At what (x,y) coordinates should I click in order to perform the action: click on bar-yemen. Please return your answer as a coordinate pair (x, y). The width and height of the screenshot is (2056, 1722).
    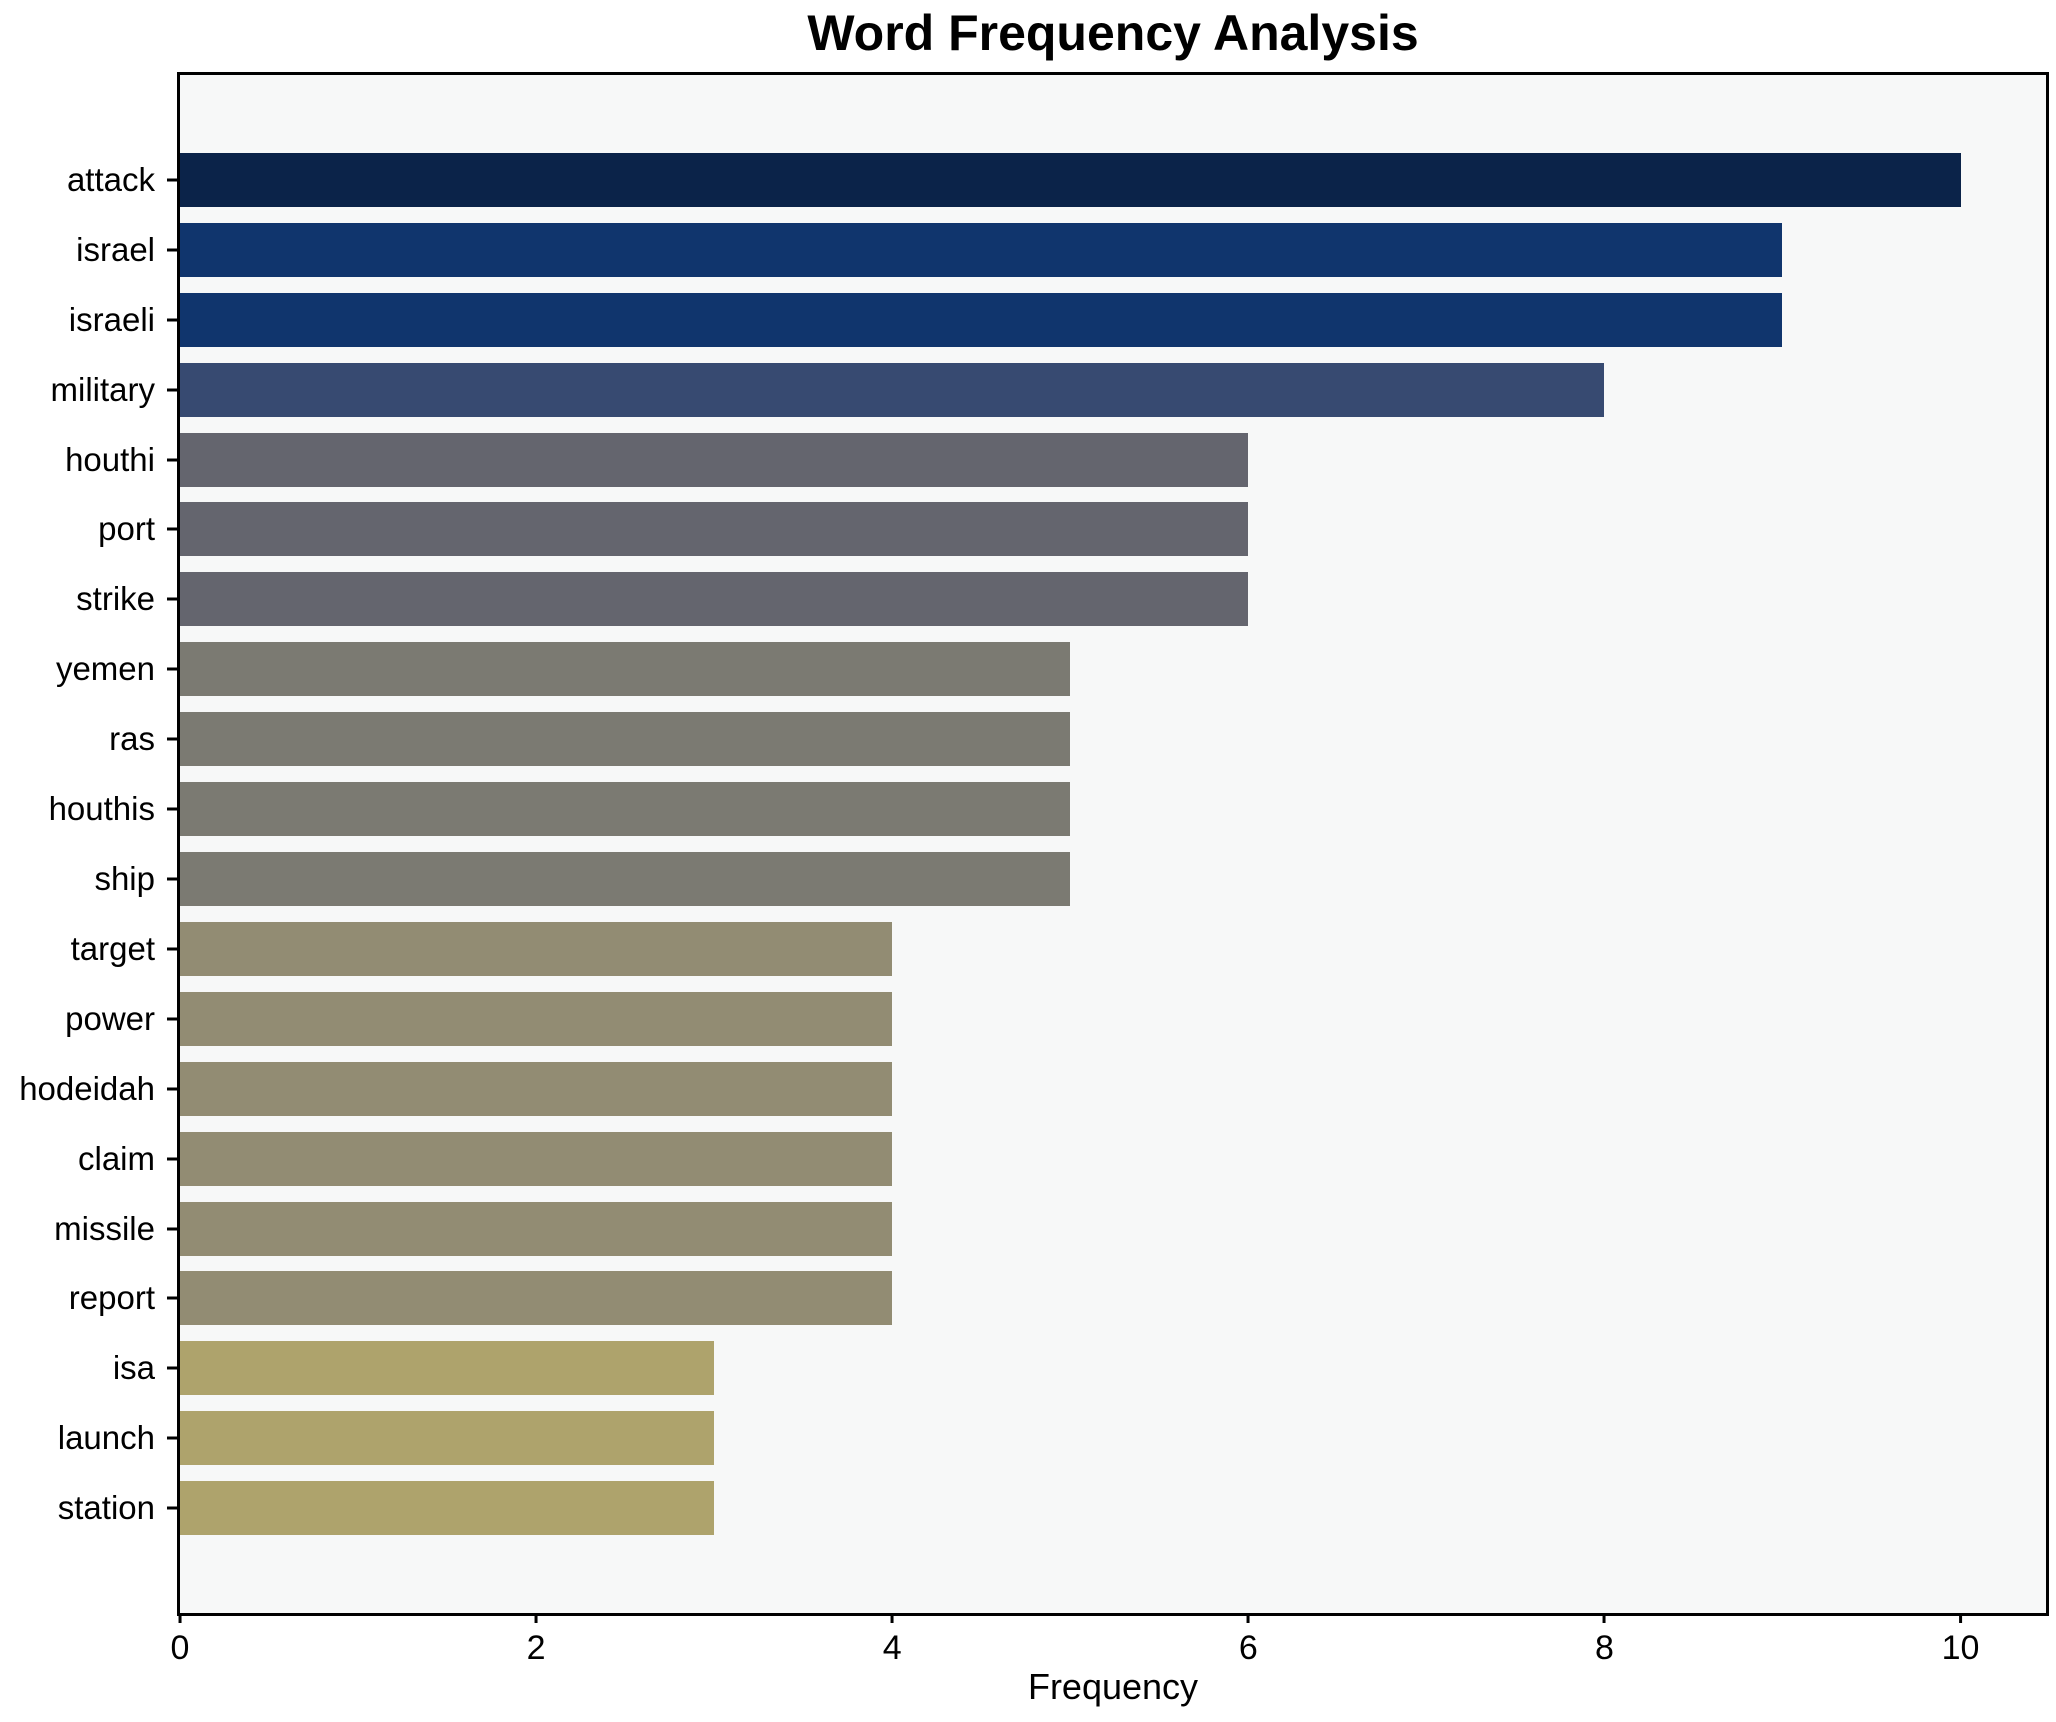
    Looking at the image, I should click on (625, 669).